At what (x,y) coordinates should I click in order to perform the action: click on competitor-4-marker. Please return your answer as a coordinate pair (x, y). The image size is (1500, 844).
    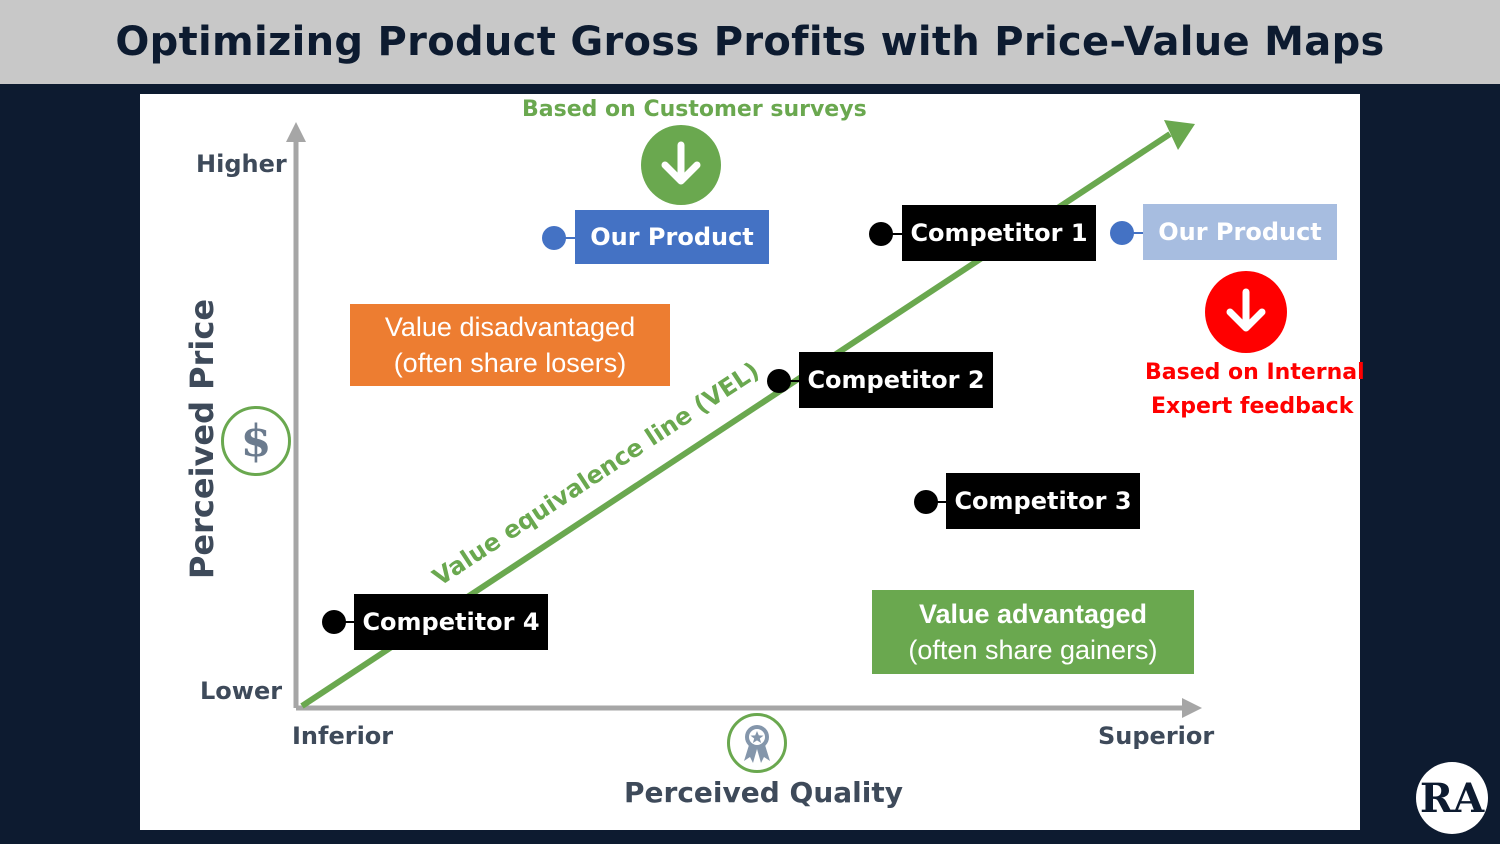
    Looking at the image, I should click on (334, 622).